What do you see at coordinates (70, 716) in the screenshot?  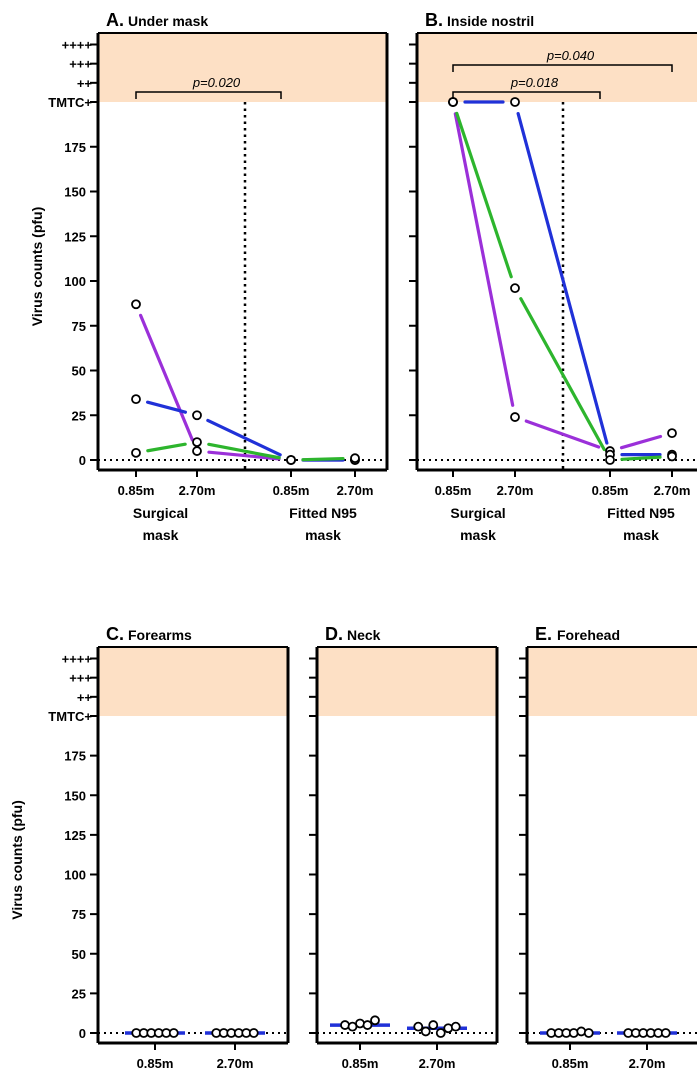 I see `y-category-label: TMTC+` at bounding box center [70, 716].